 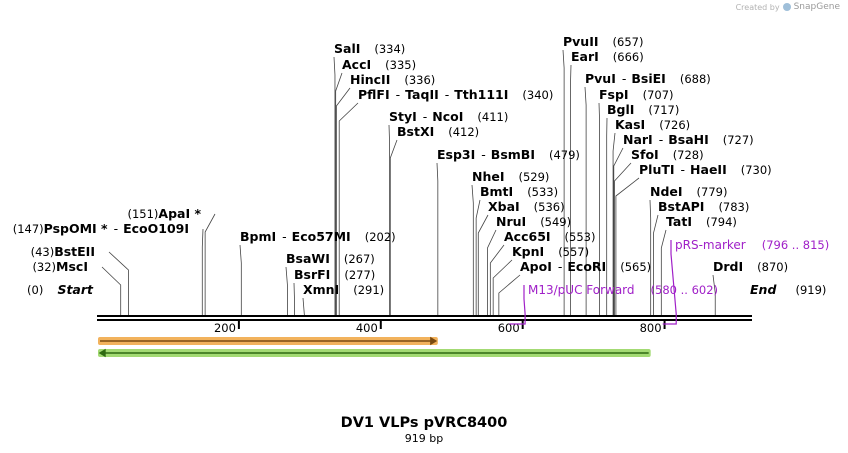 I want to click on enzyme-name: PluTI, so click(x=657, y=169).